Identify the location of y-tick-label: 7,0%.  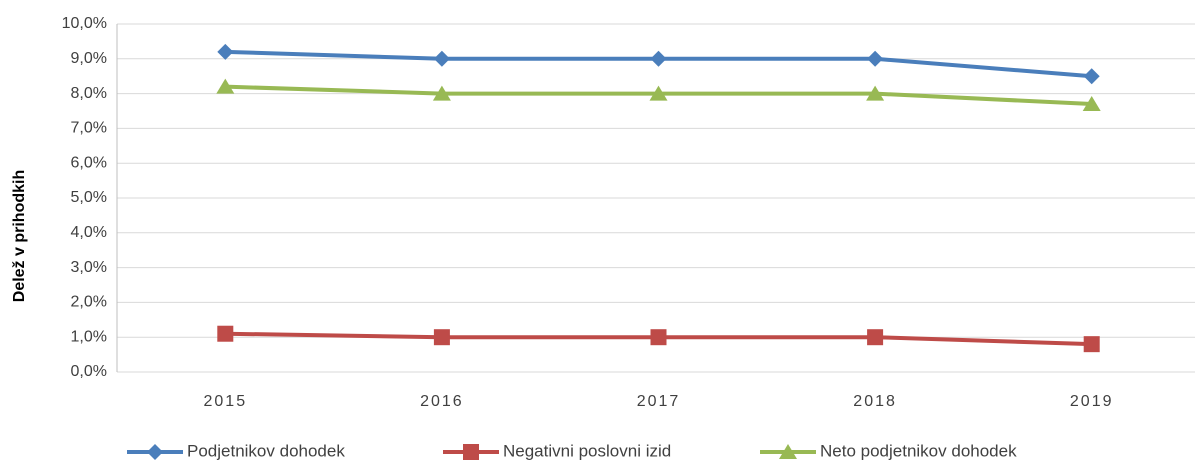
(89, 128).